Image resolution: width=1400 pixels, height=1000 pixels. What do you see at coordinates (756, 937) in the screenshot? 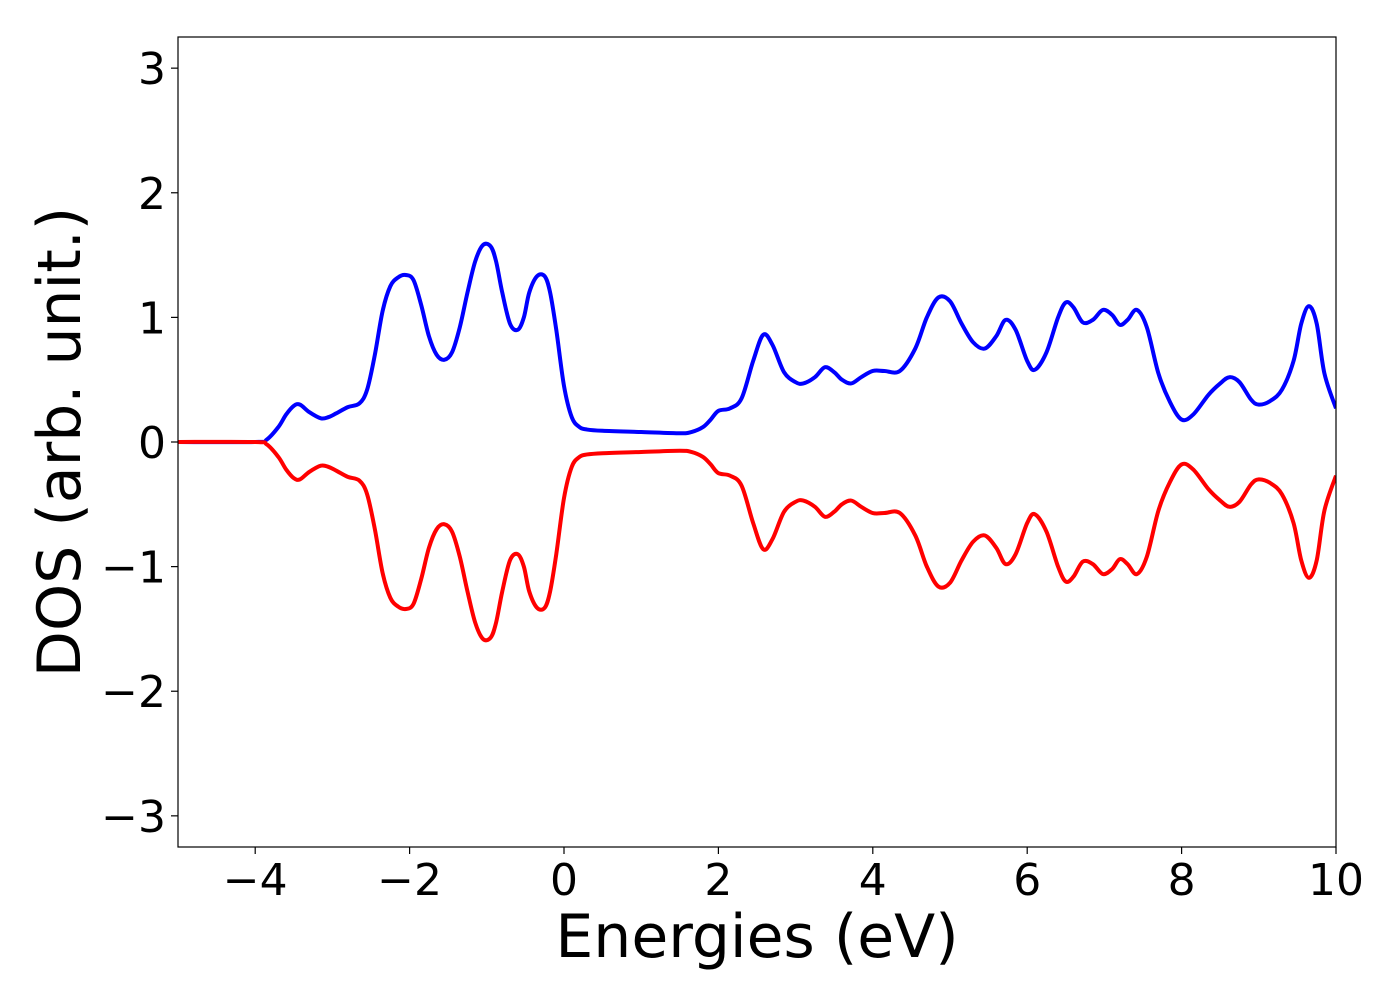
I see `x-axis-label: Energies (eV)` at bounding box center [756, 937].